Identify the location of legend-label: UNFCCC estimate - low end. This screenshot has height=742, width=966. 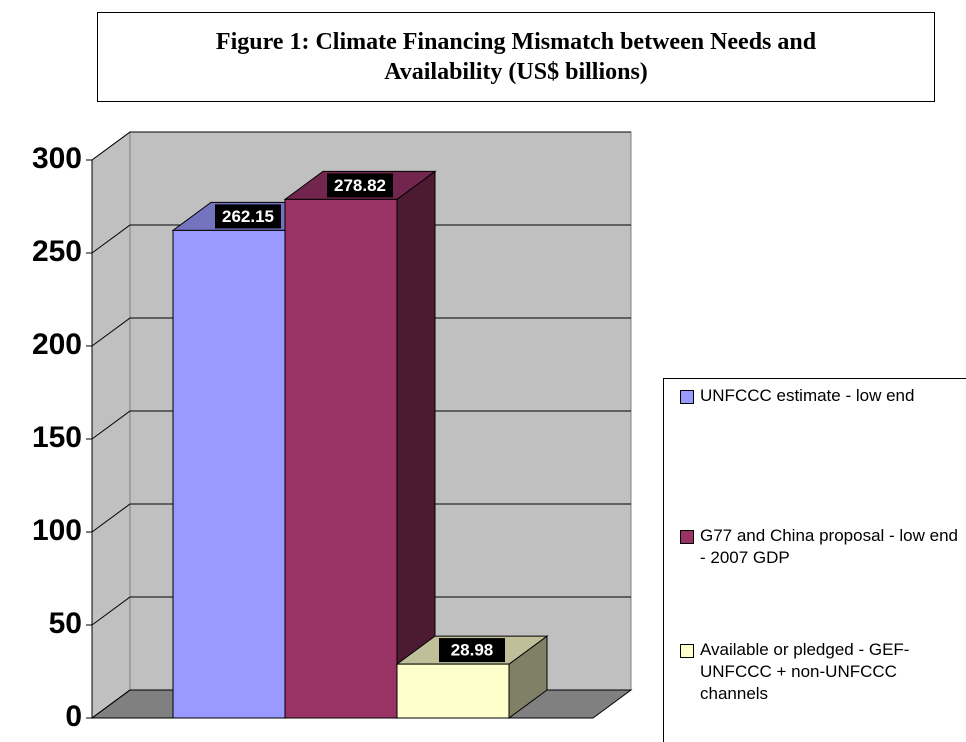
(807, 395).